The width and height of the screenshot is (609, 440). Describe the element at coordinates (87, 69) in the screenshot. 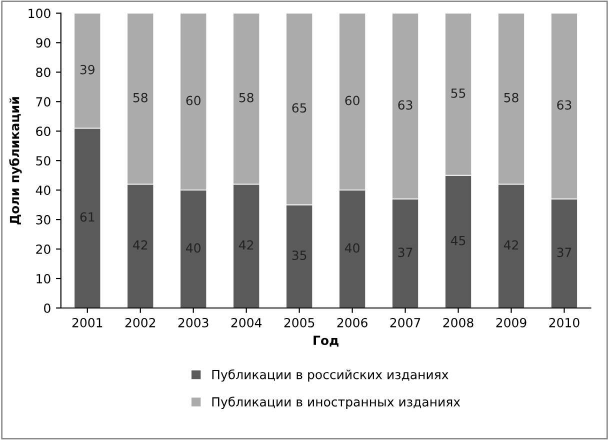

I see `data-label: 39` at that location.